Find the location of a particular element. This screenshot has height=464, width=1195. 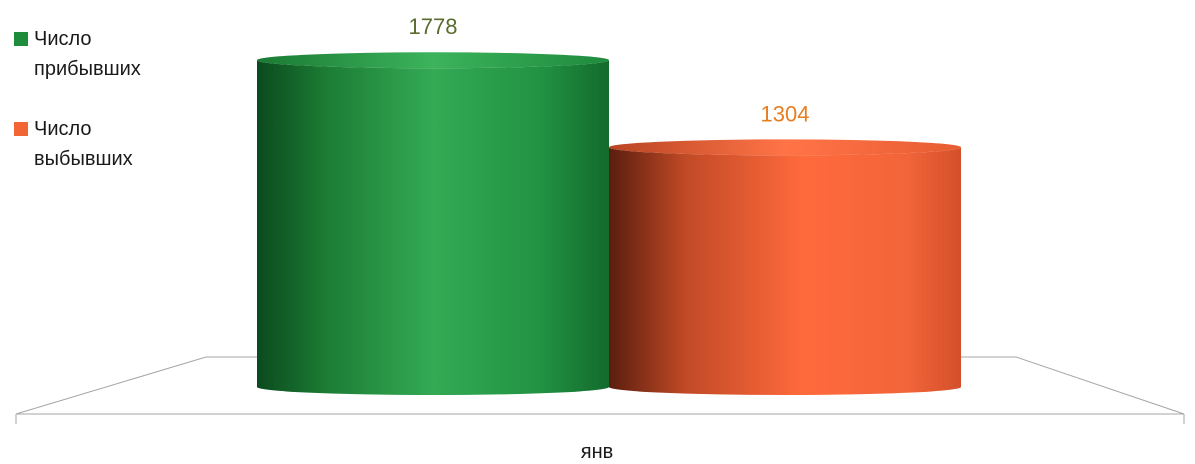

legend-item-arrived: Число прибывших is located at coordinates (102, 54).